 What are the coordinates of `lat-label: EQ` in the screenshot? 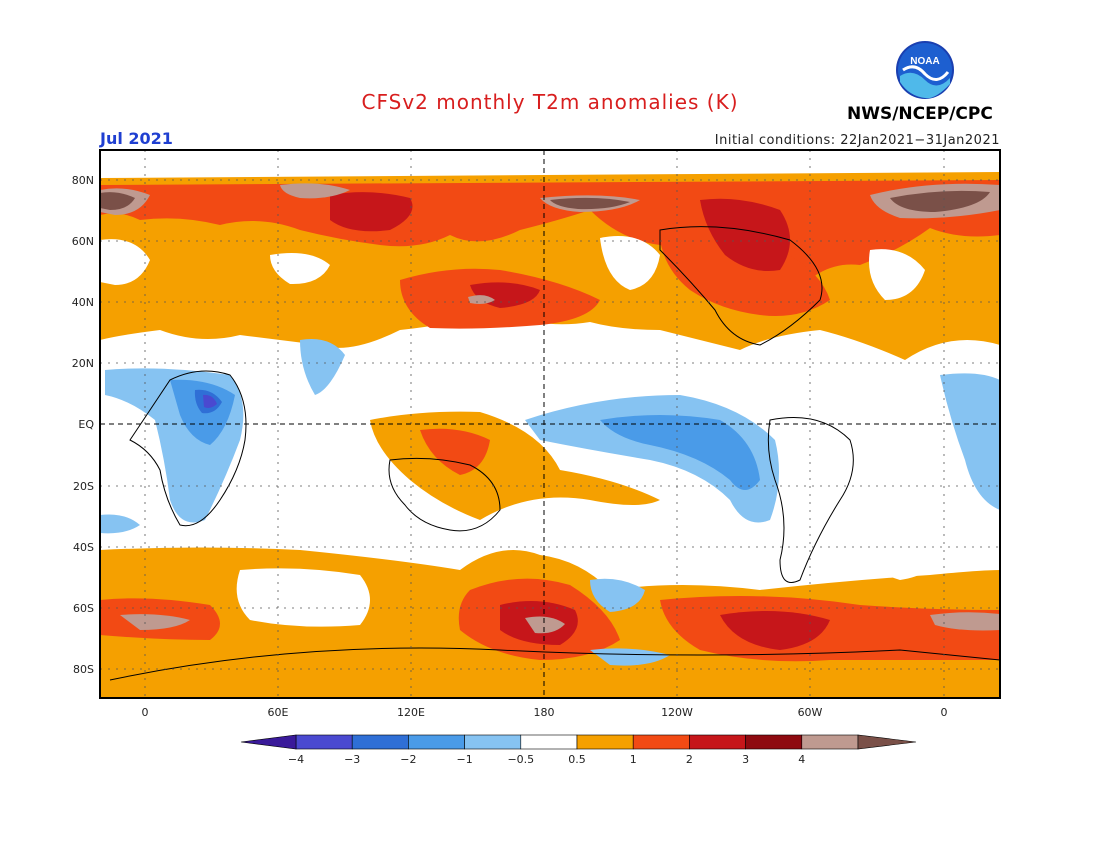 It's located at (86, 424).